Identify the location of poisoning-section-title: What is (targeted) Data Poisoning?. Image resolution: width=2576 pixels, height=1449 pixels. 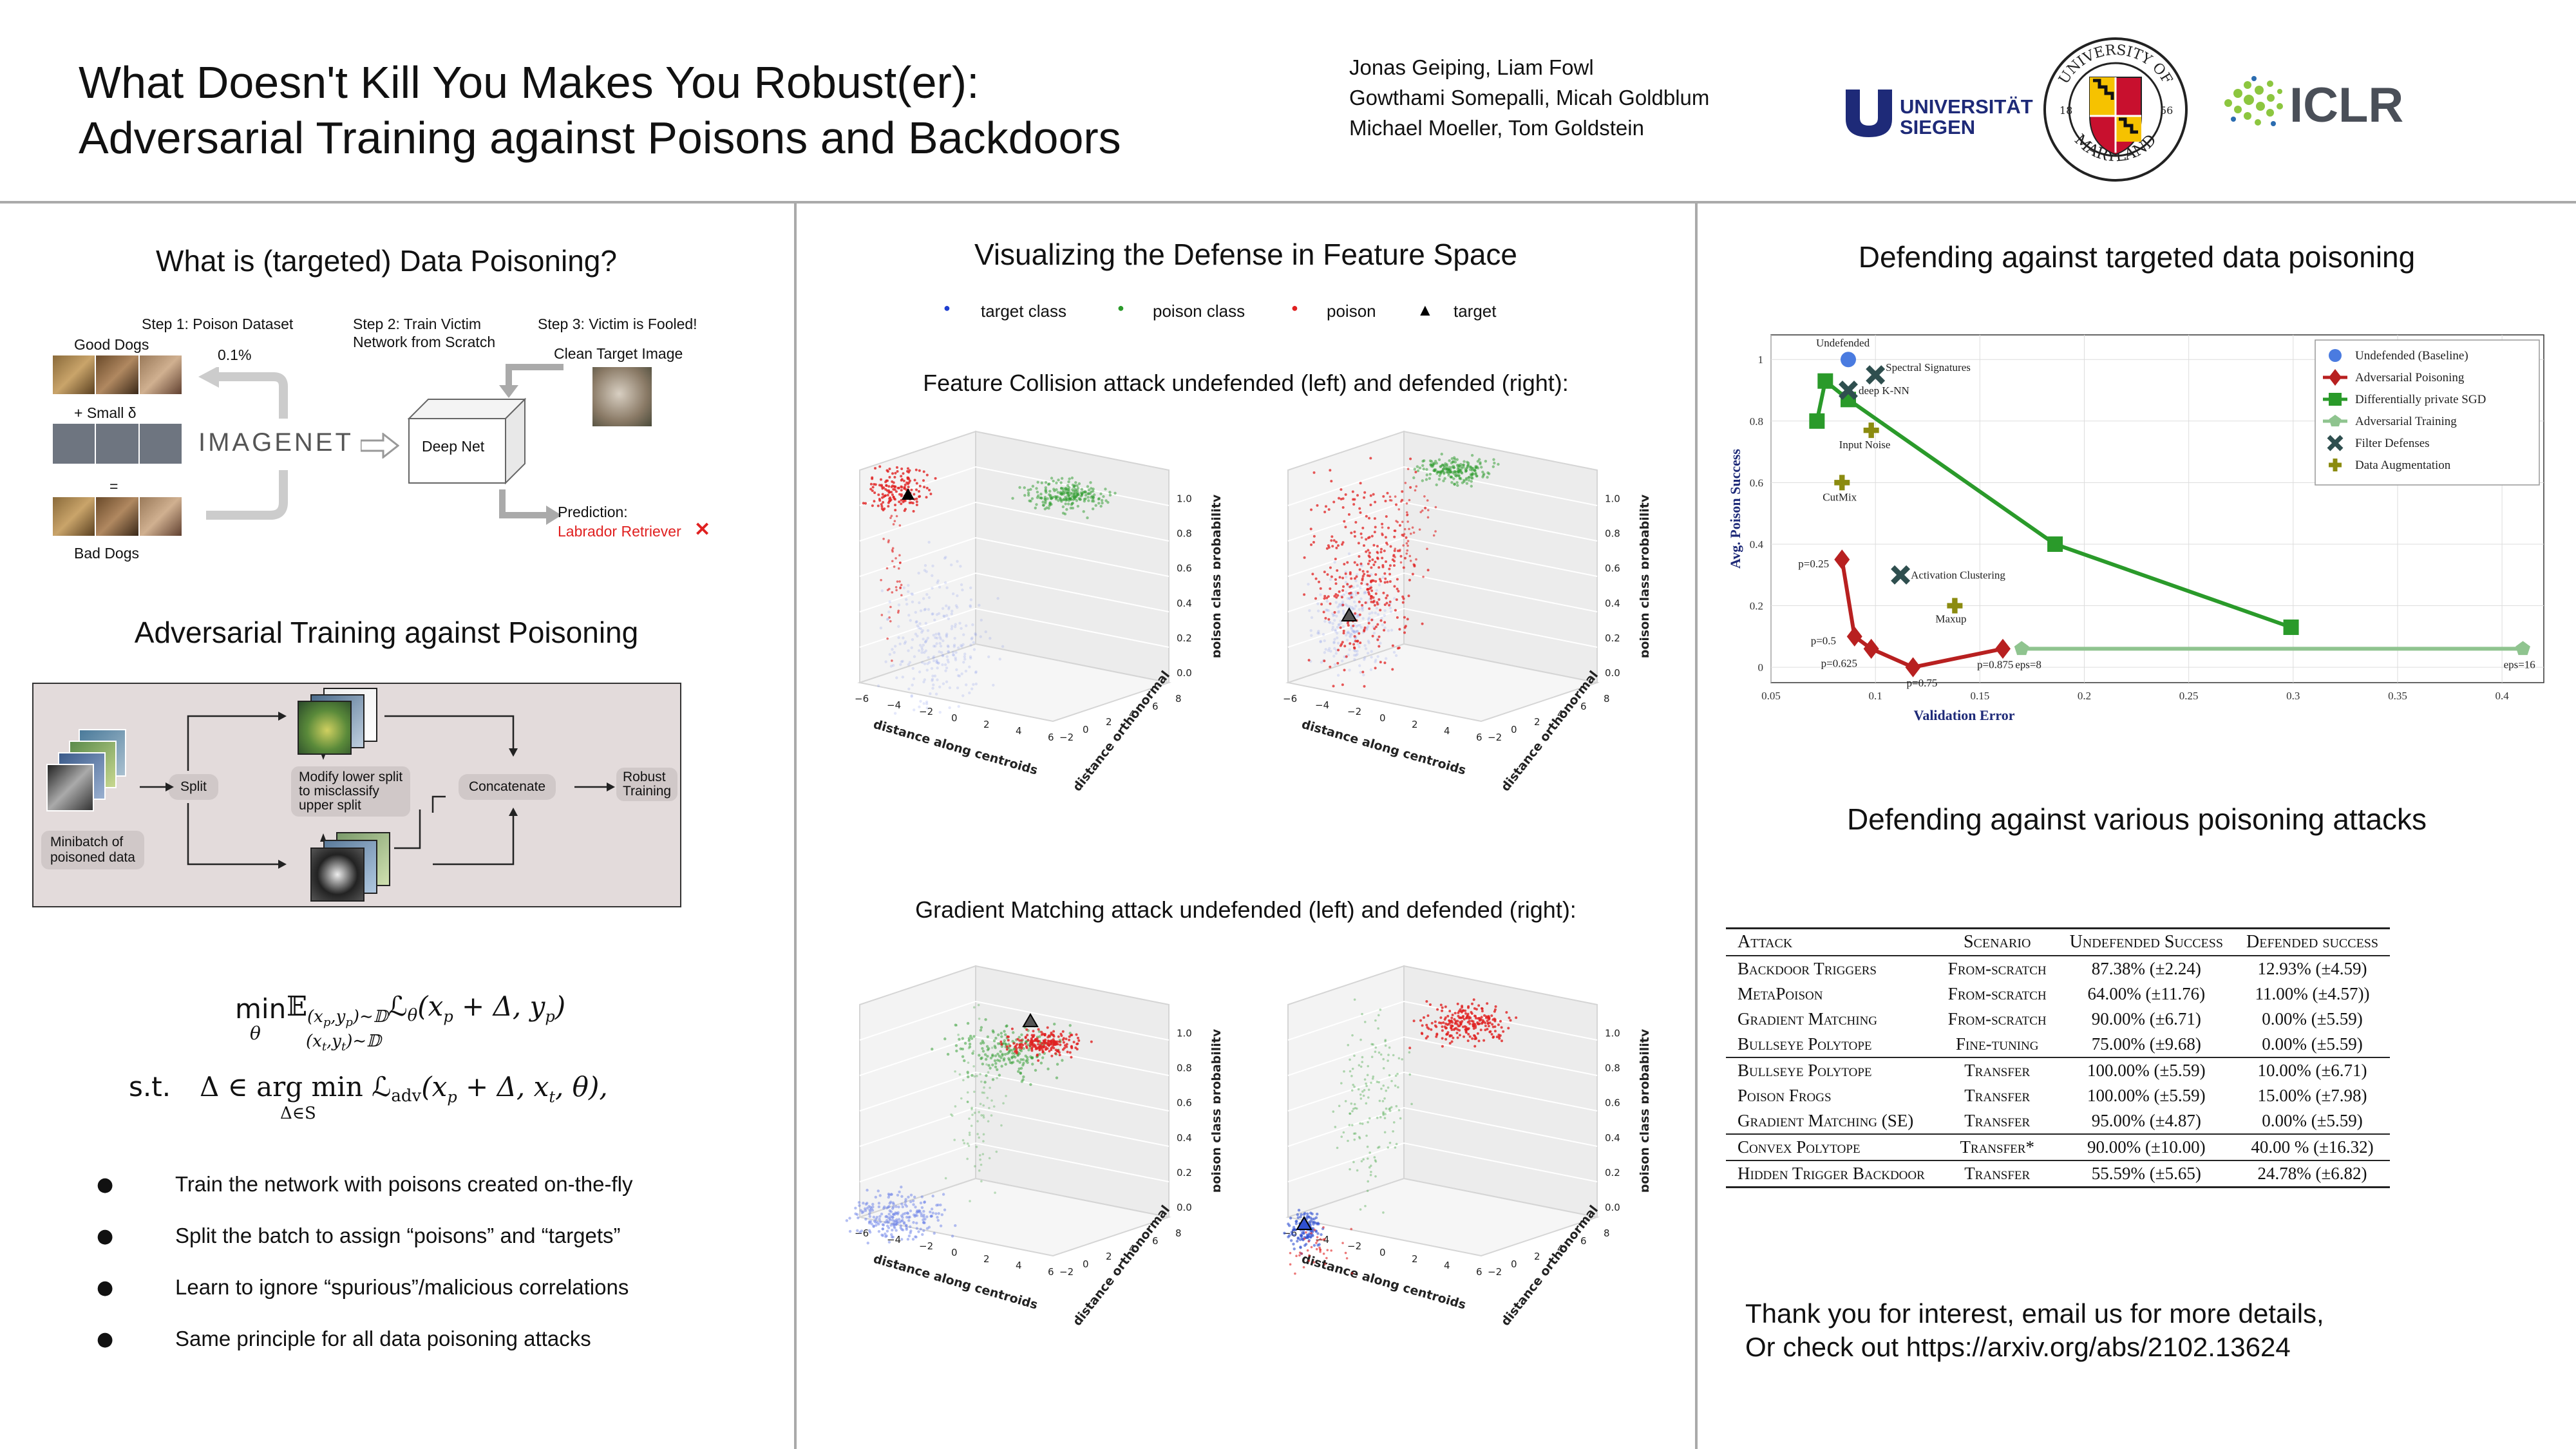
(386, 261).